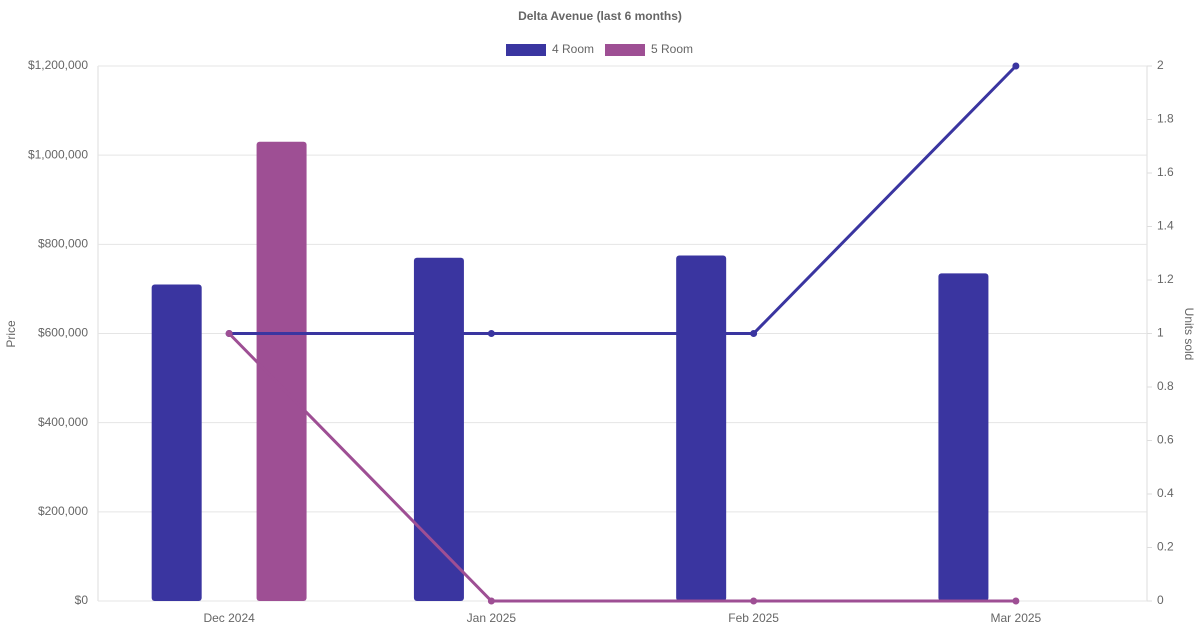 The image size is (1200, 630). What do you see at coordinates (1160, 600) in the screenshot?
I see `y2-tick-label: 0` at bounding box center [1160, 600].